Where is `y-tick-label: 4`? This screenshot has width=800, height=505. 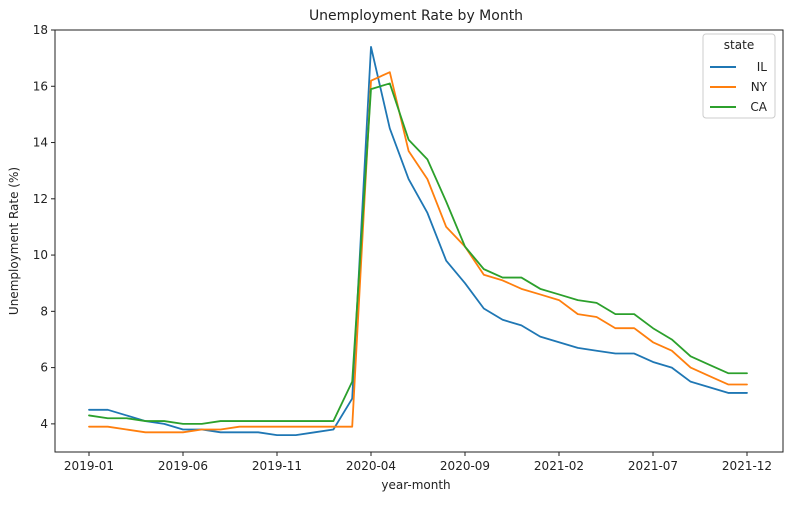
y-tick-label: 4 is located at coordinates (44, 424).